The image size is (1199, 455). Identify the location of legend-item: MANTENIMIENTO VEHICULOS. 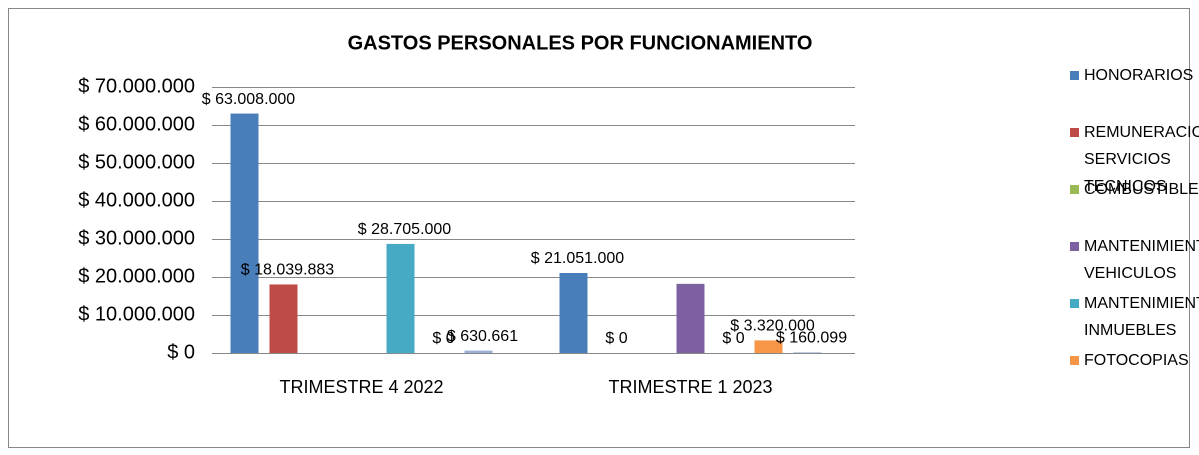
(1134, 261).